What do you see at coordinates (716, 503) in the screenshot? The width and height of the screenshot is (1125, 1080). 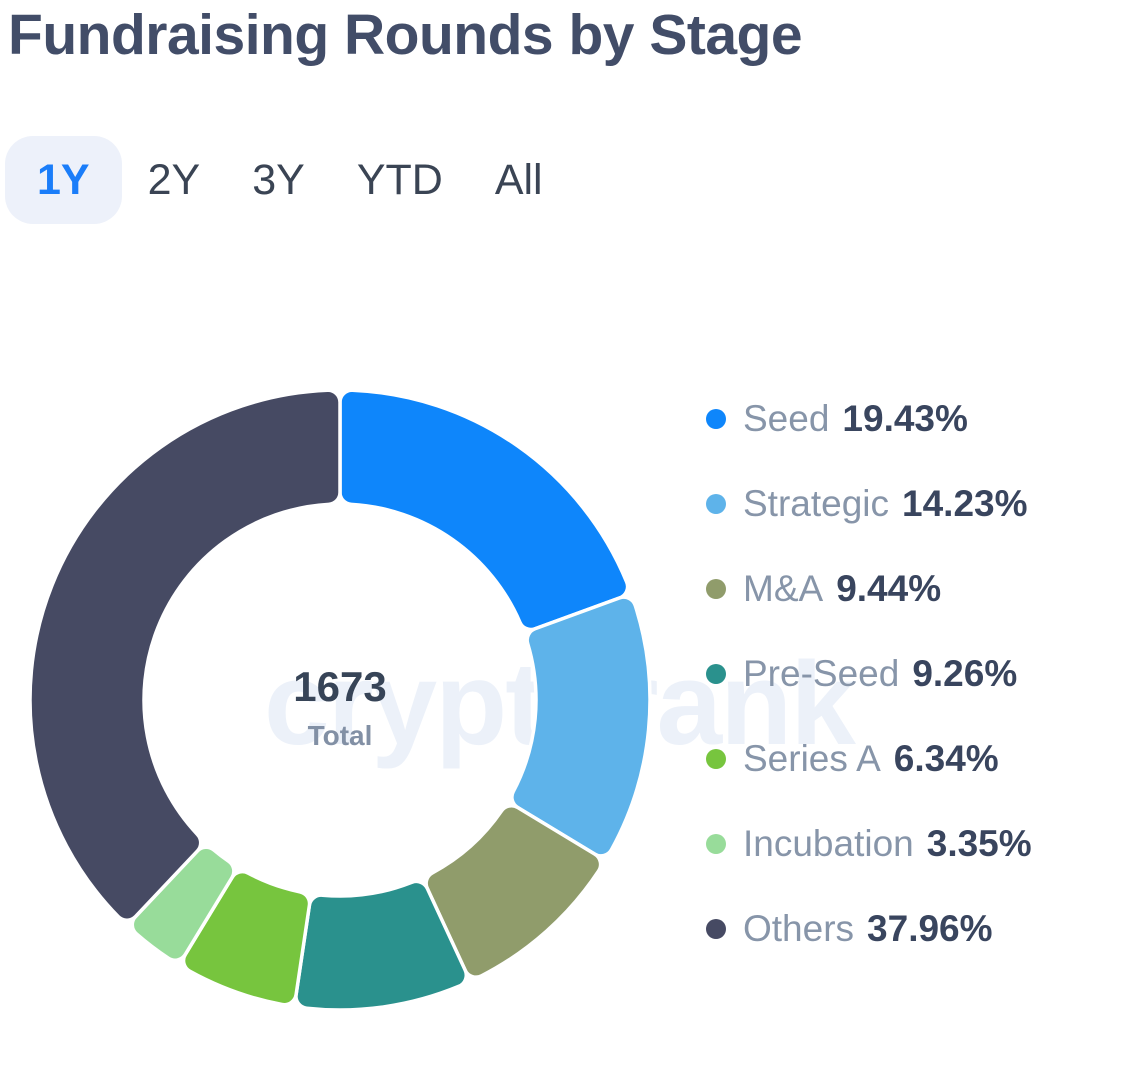 I see `legend-dot-strategic` at bounding box center [716, 503].